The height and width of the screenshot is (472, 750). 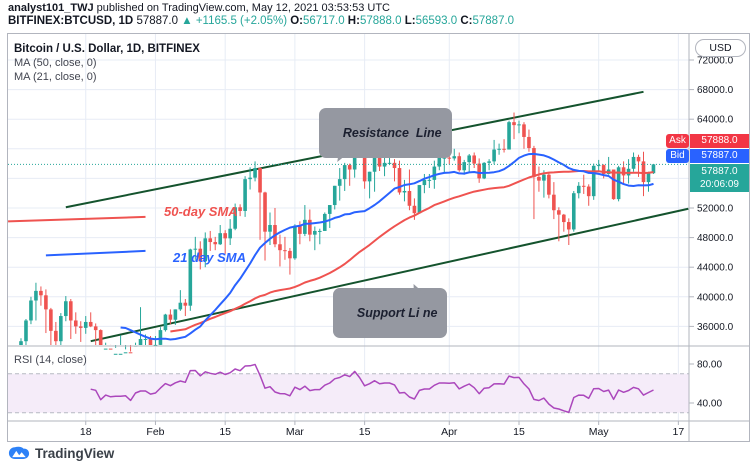 I want to click on svg-text: 40.00, so click(x=709, y=404).